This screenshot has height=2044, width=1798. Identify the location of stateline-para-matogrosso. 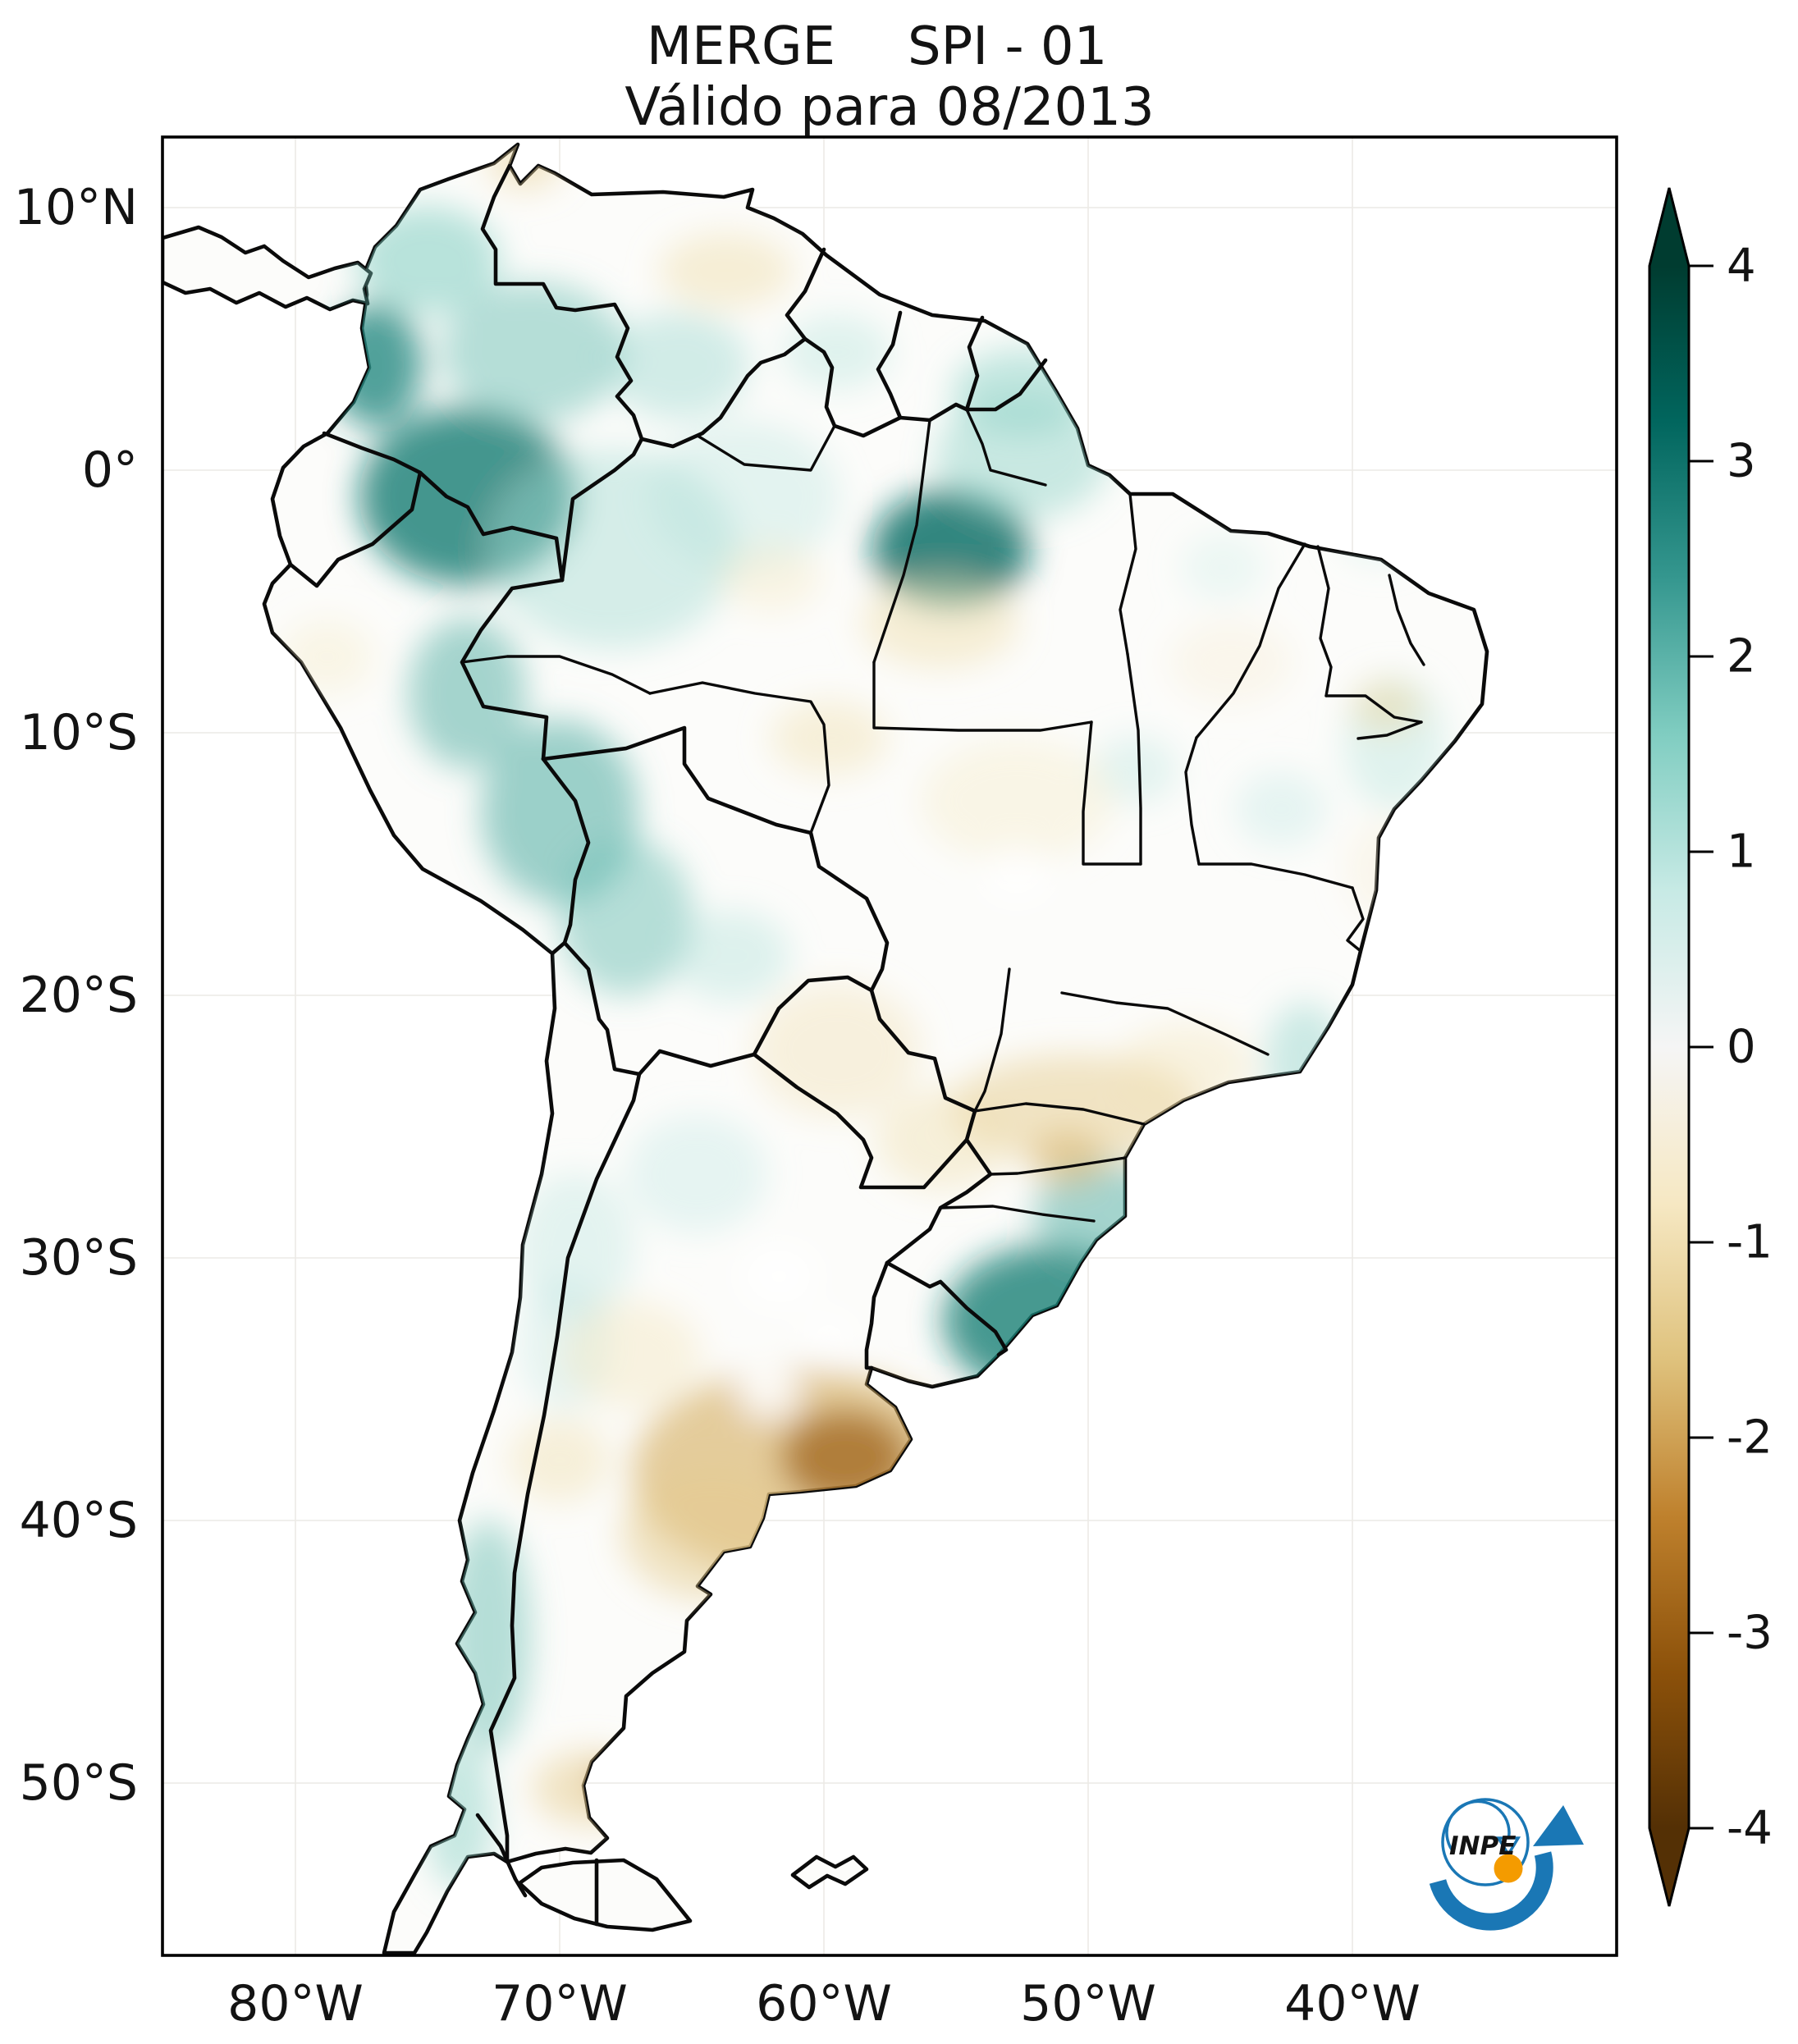
(982, 696).